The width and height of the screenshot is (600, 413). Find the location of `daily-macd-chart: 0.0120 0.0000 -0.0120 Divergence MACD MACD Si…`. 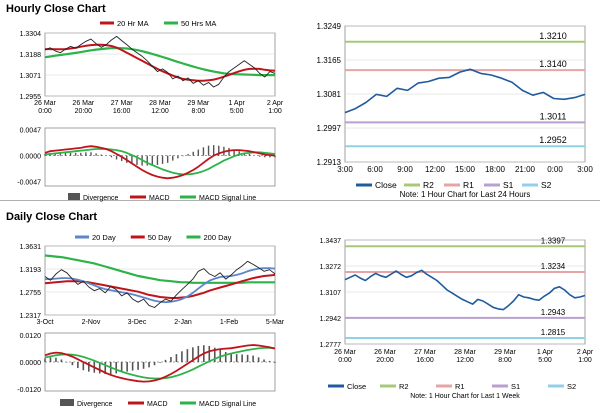

daily-macd-chart: 0.0120 0.0000 -0.0120 Divergence MACD MACD Si… is located at coordinates (146, 370).